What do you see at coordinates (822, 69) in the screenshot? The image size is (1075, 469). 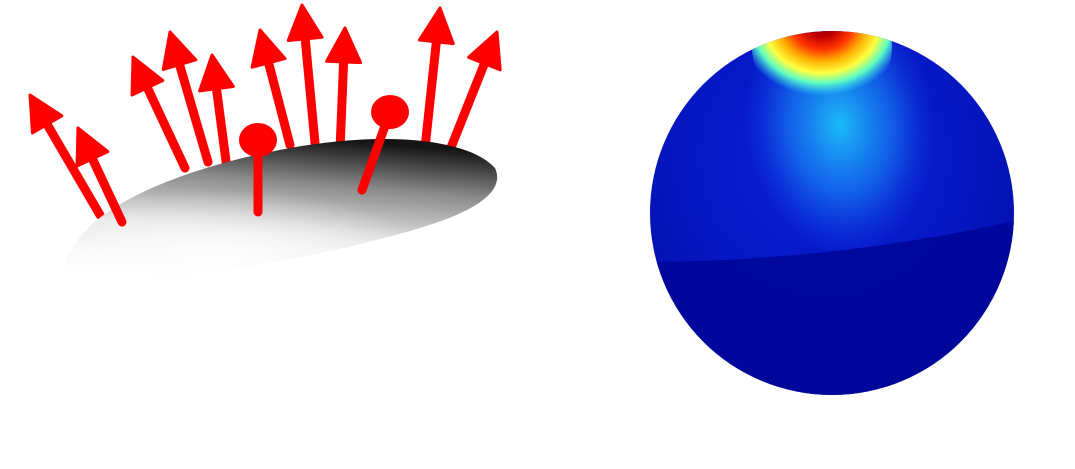 I see `heat-spot` at bounding box center [822, 69].